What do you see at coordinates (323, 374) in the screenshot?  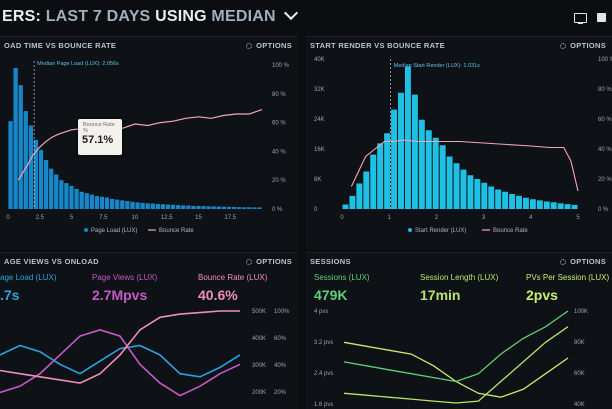 I see `y-left-tick-label: 2.4 pvs` at bounding box center [323, 374].